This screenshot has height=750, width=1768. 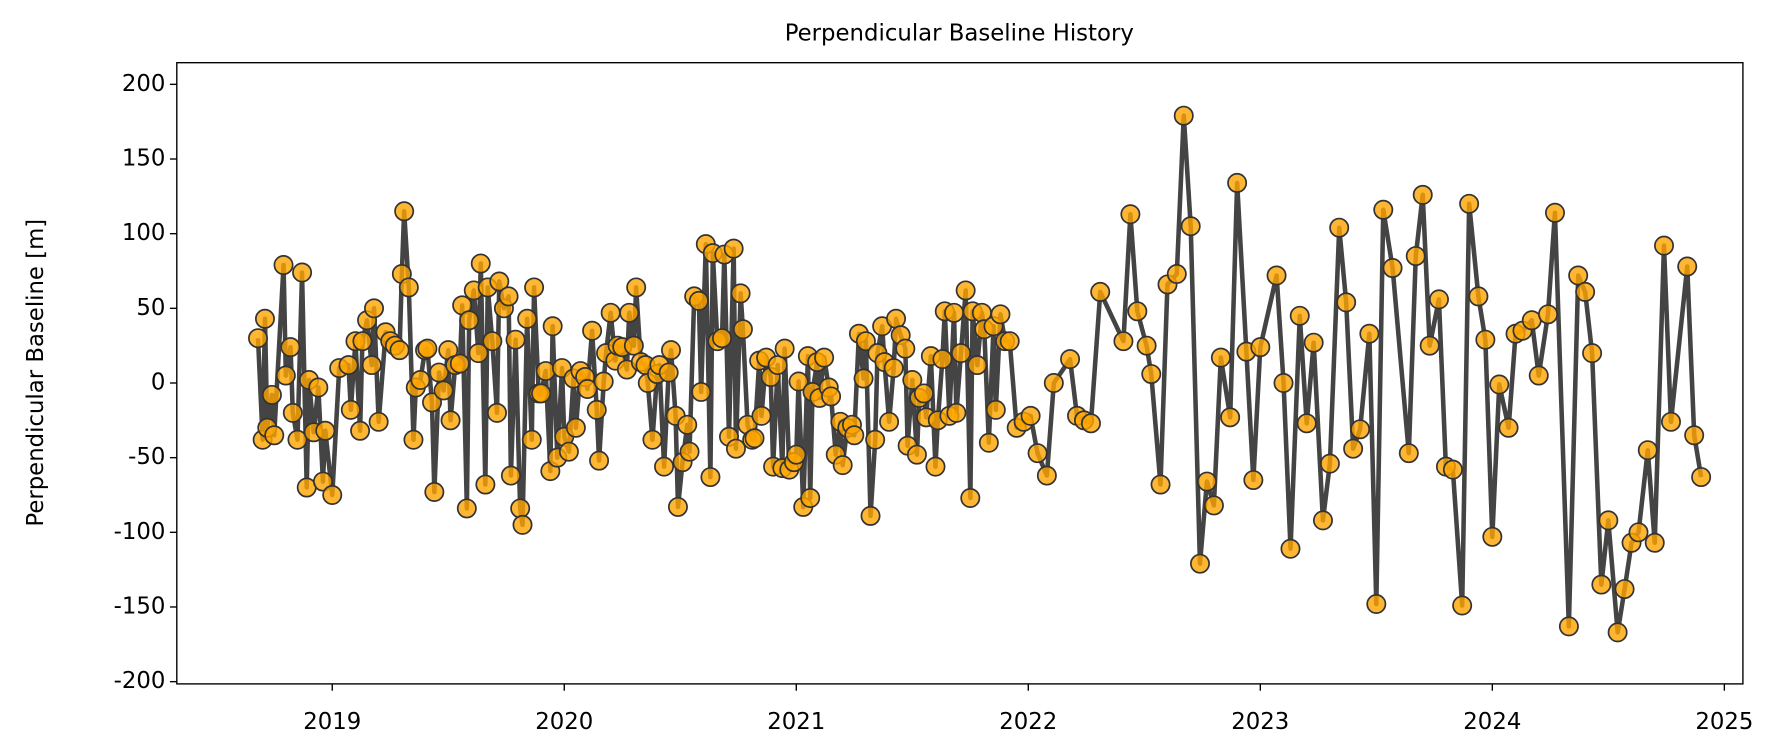 What do you see at coordinates (332, 722) in the screenshot?
I see `x-tick-label: 2019` at bounding box center [332, 722].